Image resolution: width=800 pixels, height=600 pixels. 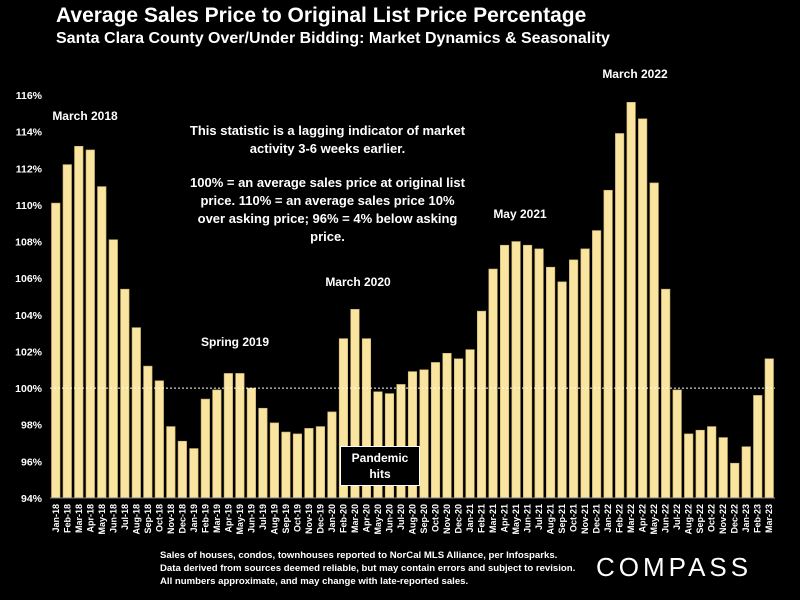 I want to click on y-tick-label: 110%, so click(x=29, y=206).